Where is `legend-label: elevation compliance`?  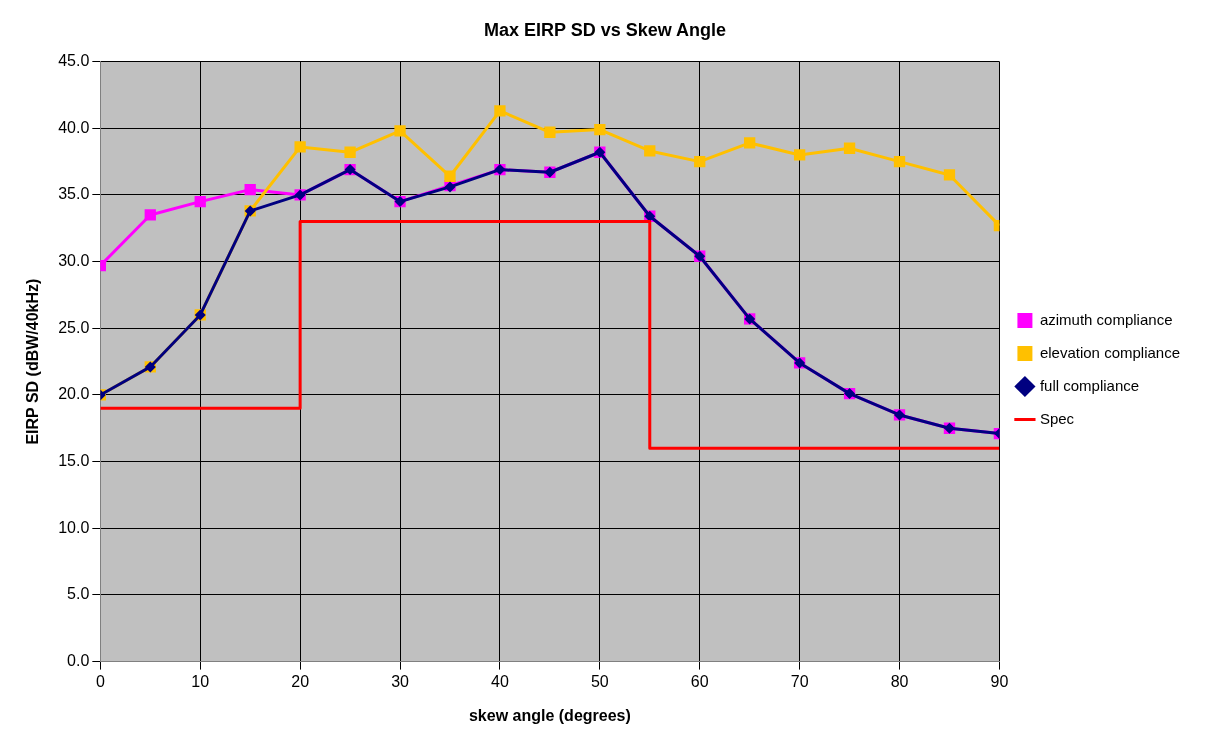
legend-label: elevation compliance is located at coordinates (1110, 352).